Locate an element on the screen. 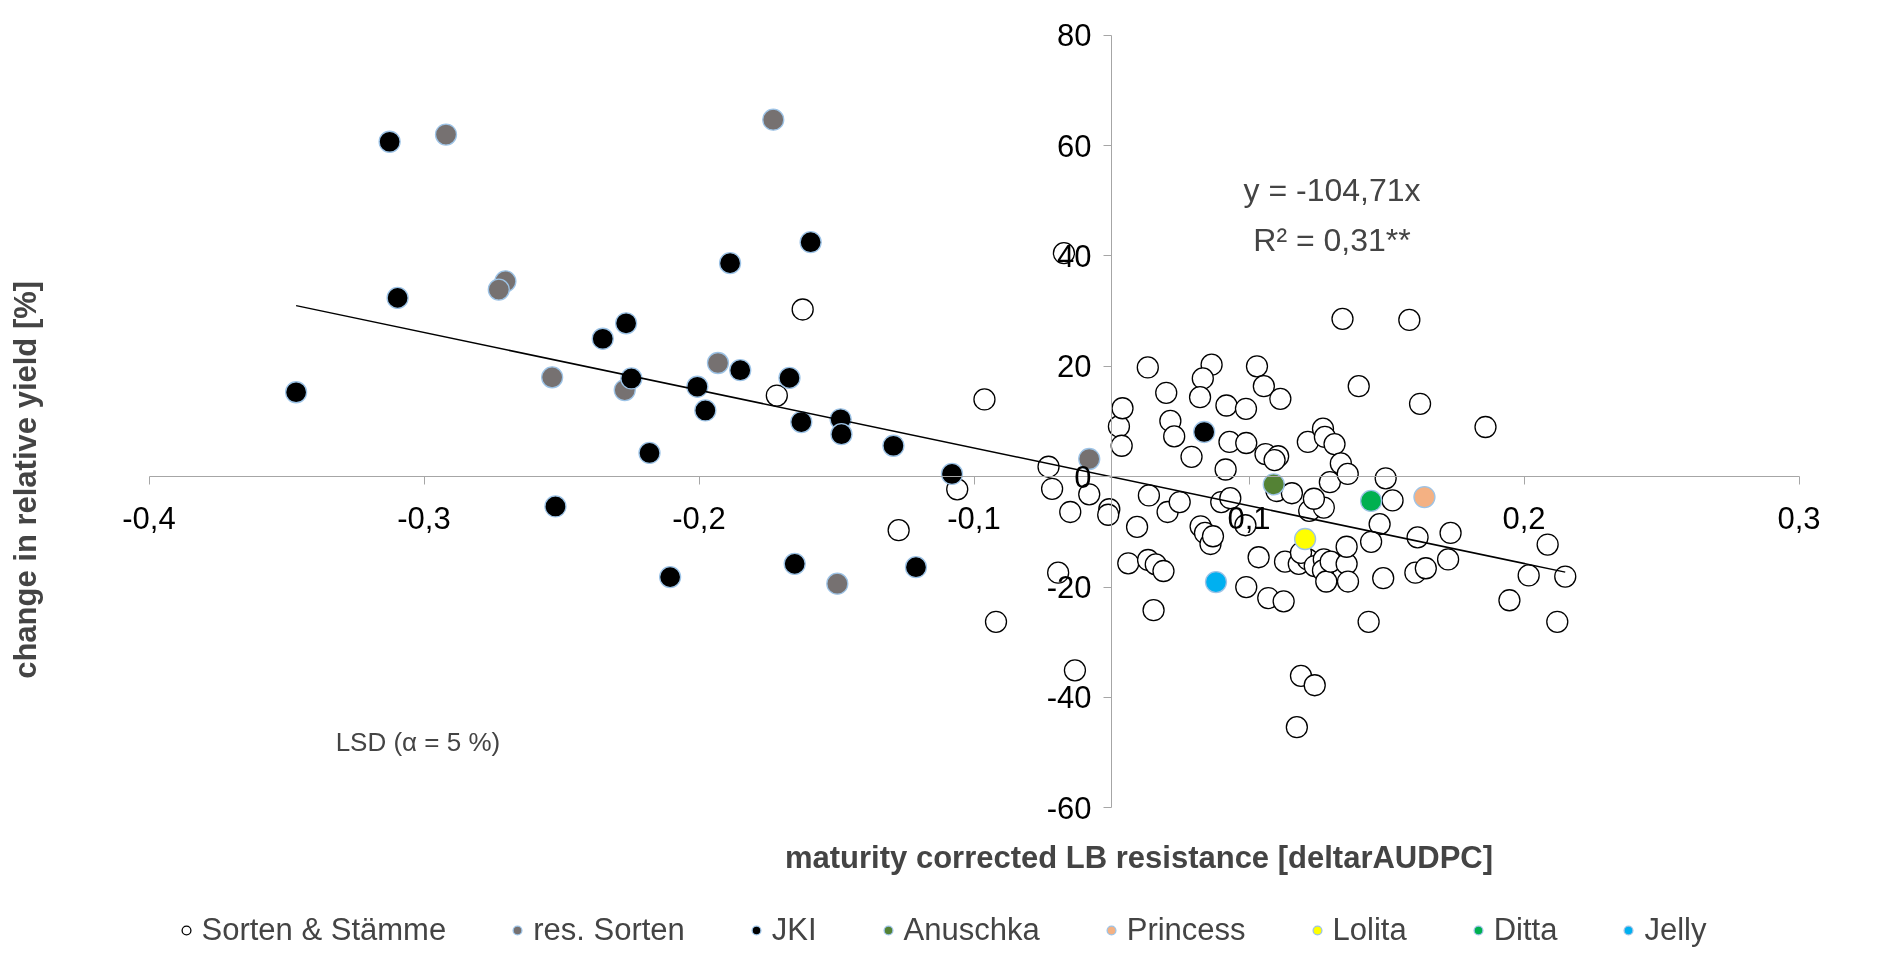  x-tick-label: -0,1 is located at coordinates (974, 518).